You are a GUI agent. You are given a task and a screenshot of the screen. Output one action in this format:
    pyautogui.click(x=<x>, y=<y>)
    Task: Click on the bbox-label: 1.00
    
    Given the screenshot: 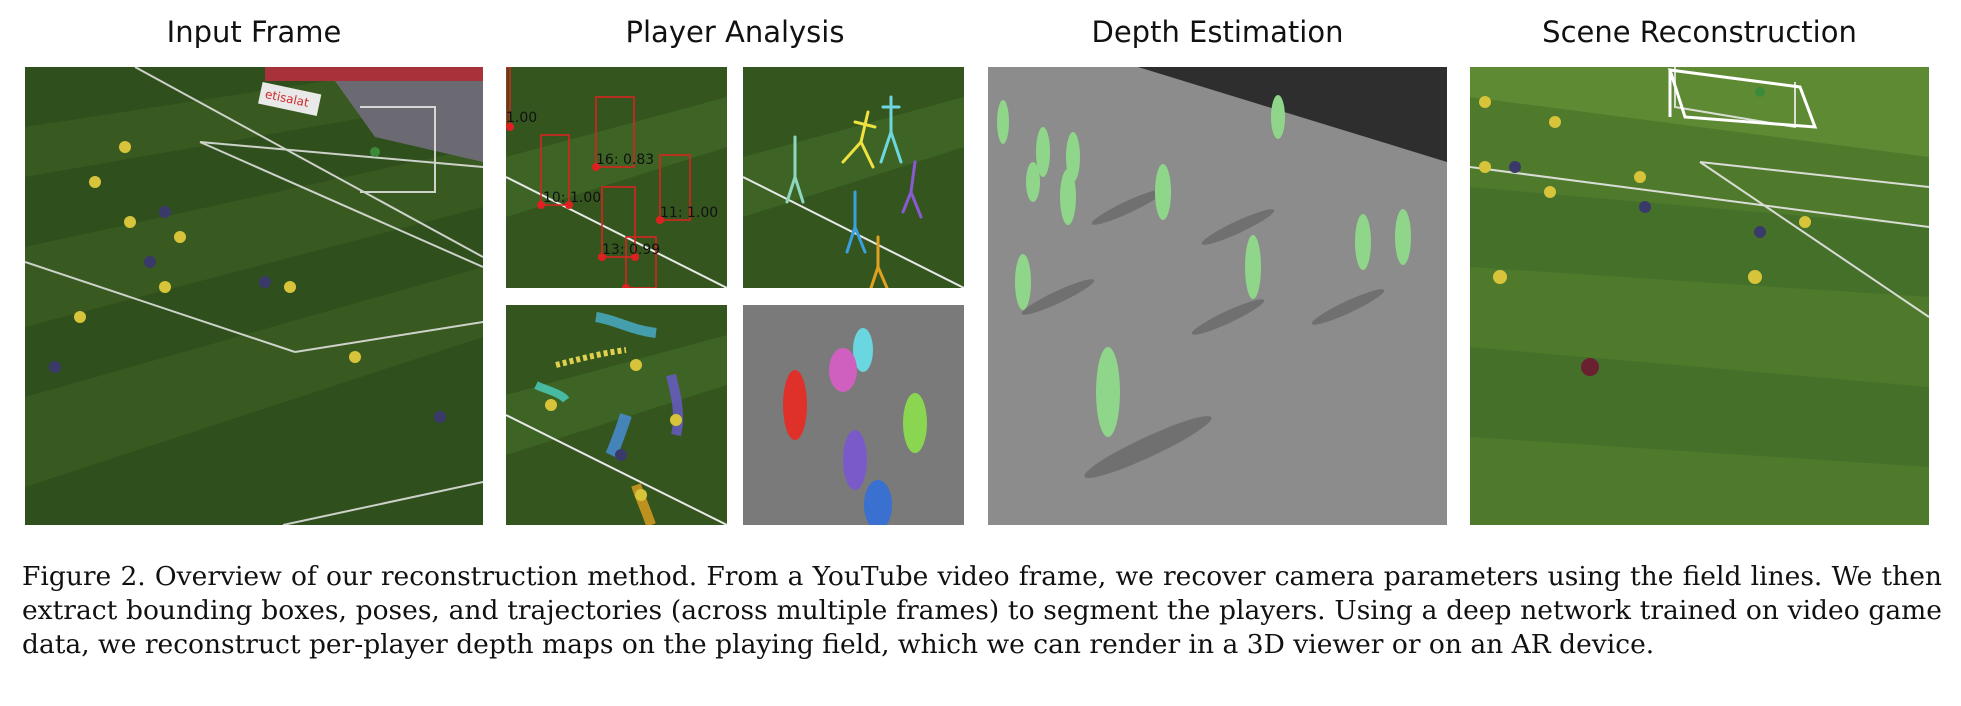 What is the action you would take?
    pyautogui.click(x=521, y=118)
    